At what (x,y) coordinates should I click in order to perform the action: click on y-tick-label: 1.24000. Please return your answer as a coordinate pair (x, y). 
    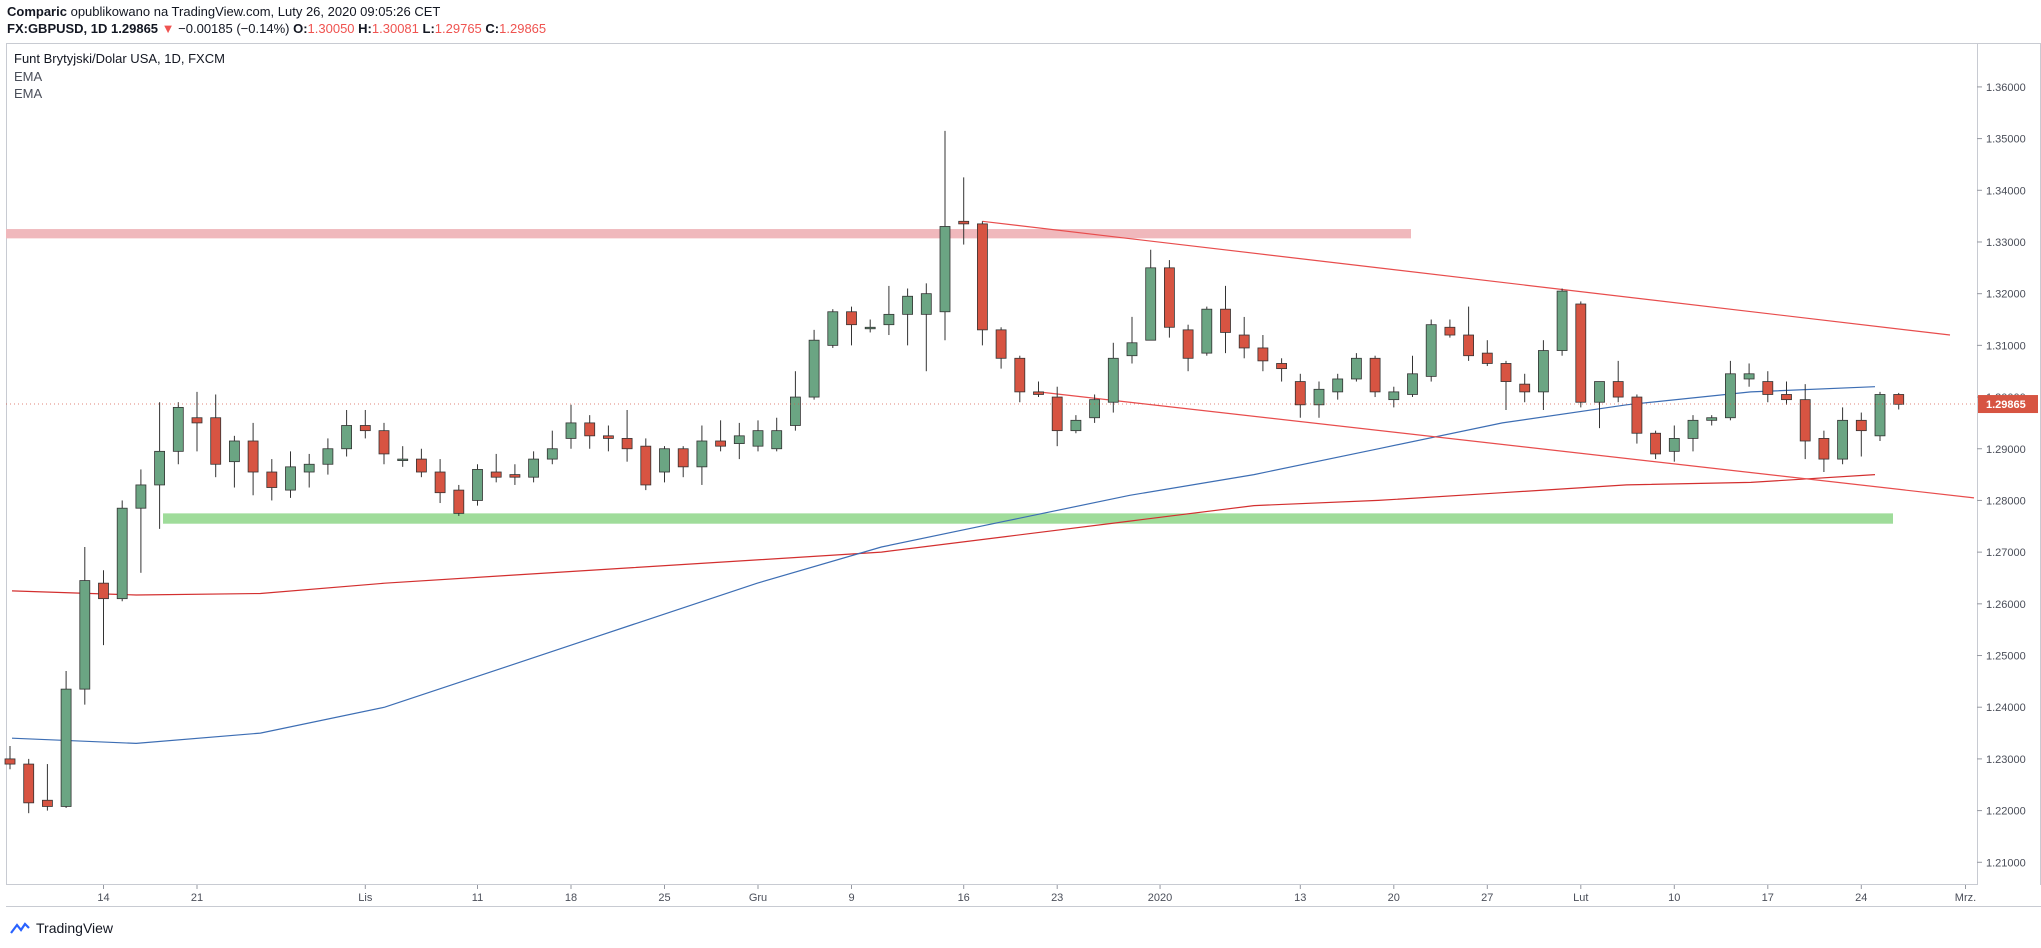
    Looking at the image, I should click on (2006, 708).